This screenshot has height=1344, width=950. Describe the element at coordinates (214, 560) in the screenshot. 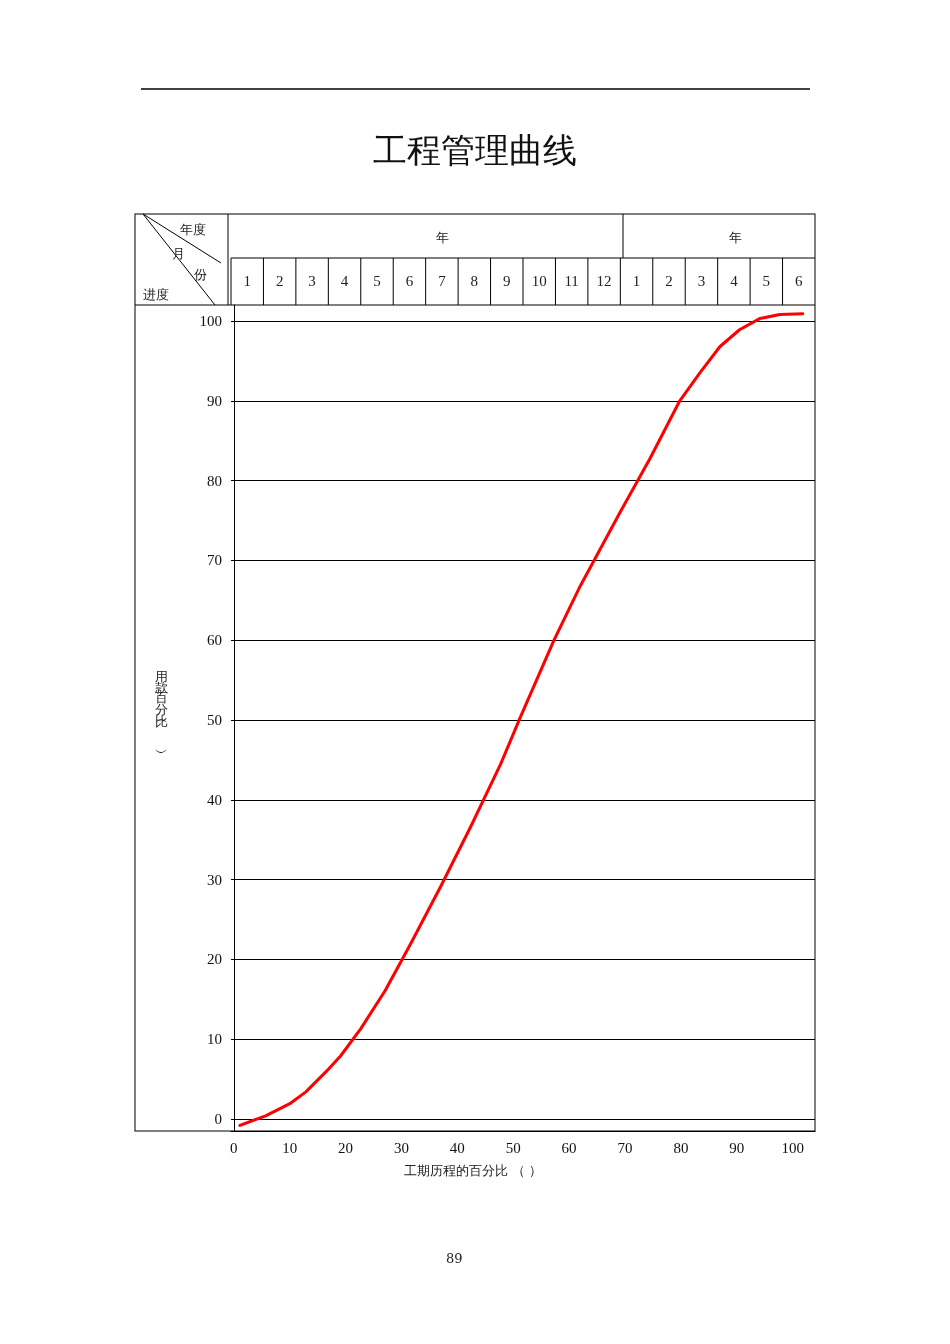

I see `y-tick-label: 70` at that location.